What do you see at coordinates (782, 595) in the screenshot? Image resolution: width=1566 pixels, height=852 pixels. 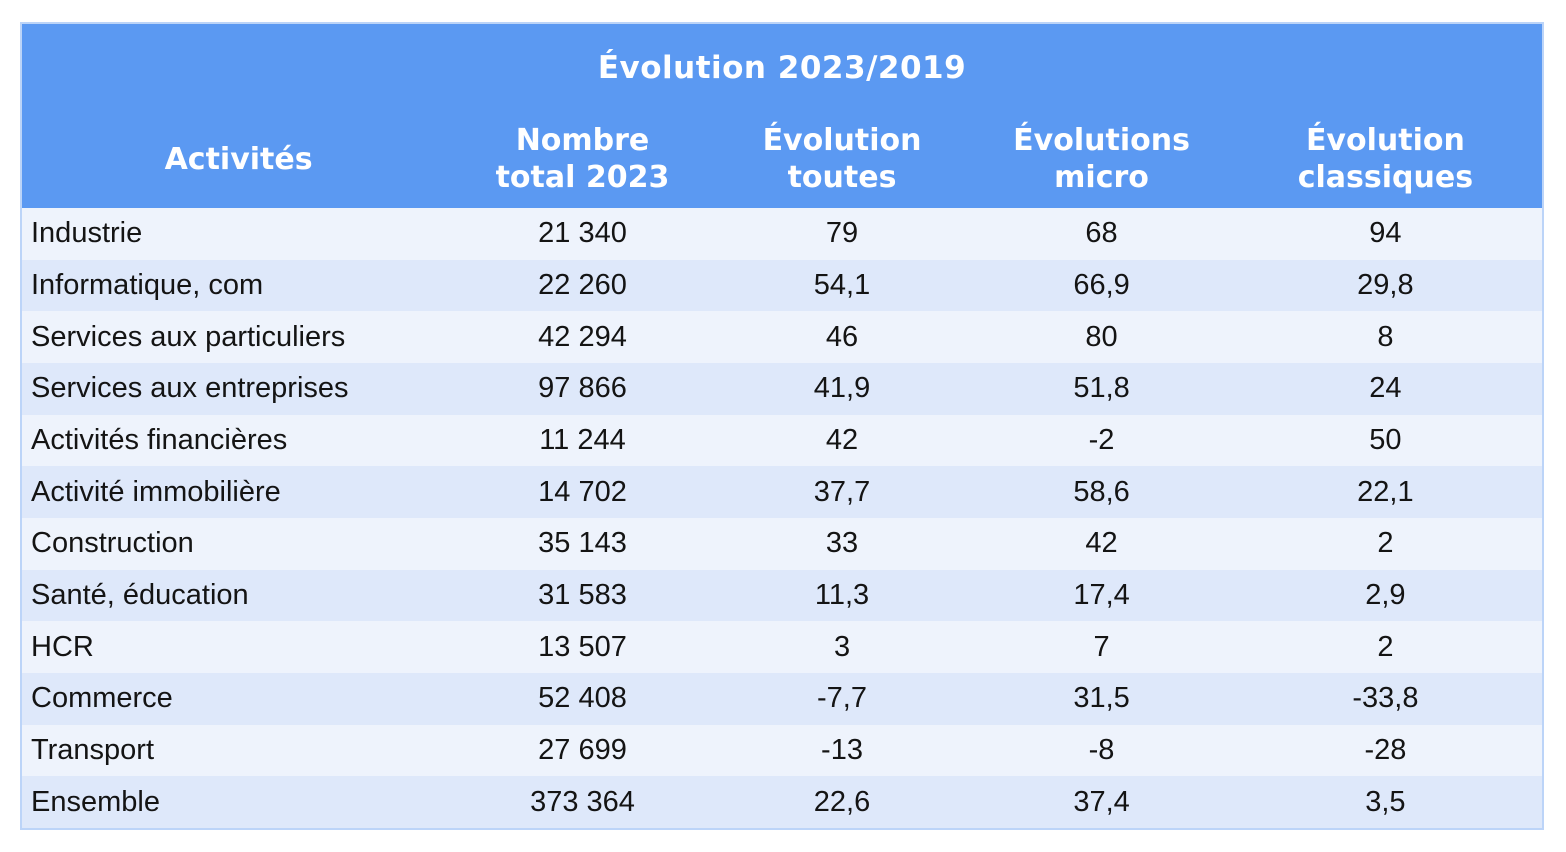 I see `table-row: Santé, éducation 31 583 11,3 17,4 2,9` at bounding box center [782, 595].